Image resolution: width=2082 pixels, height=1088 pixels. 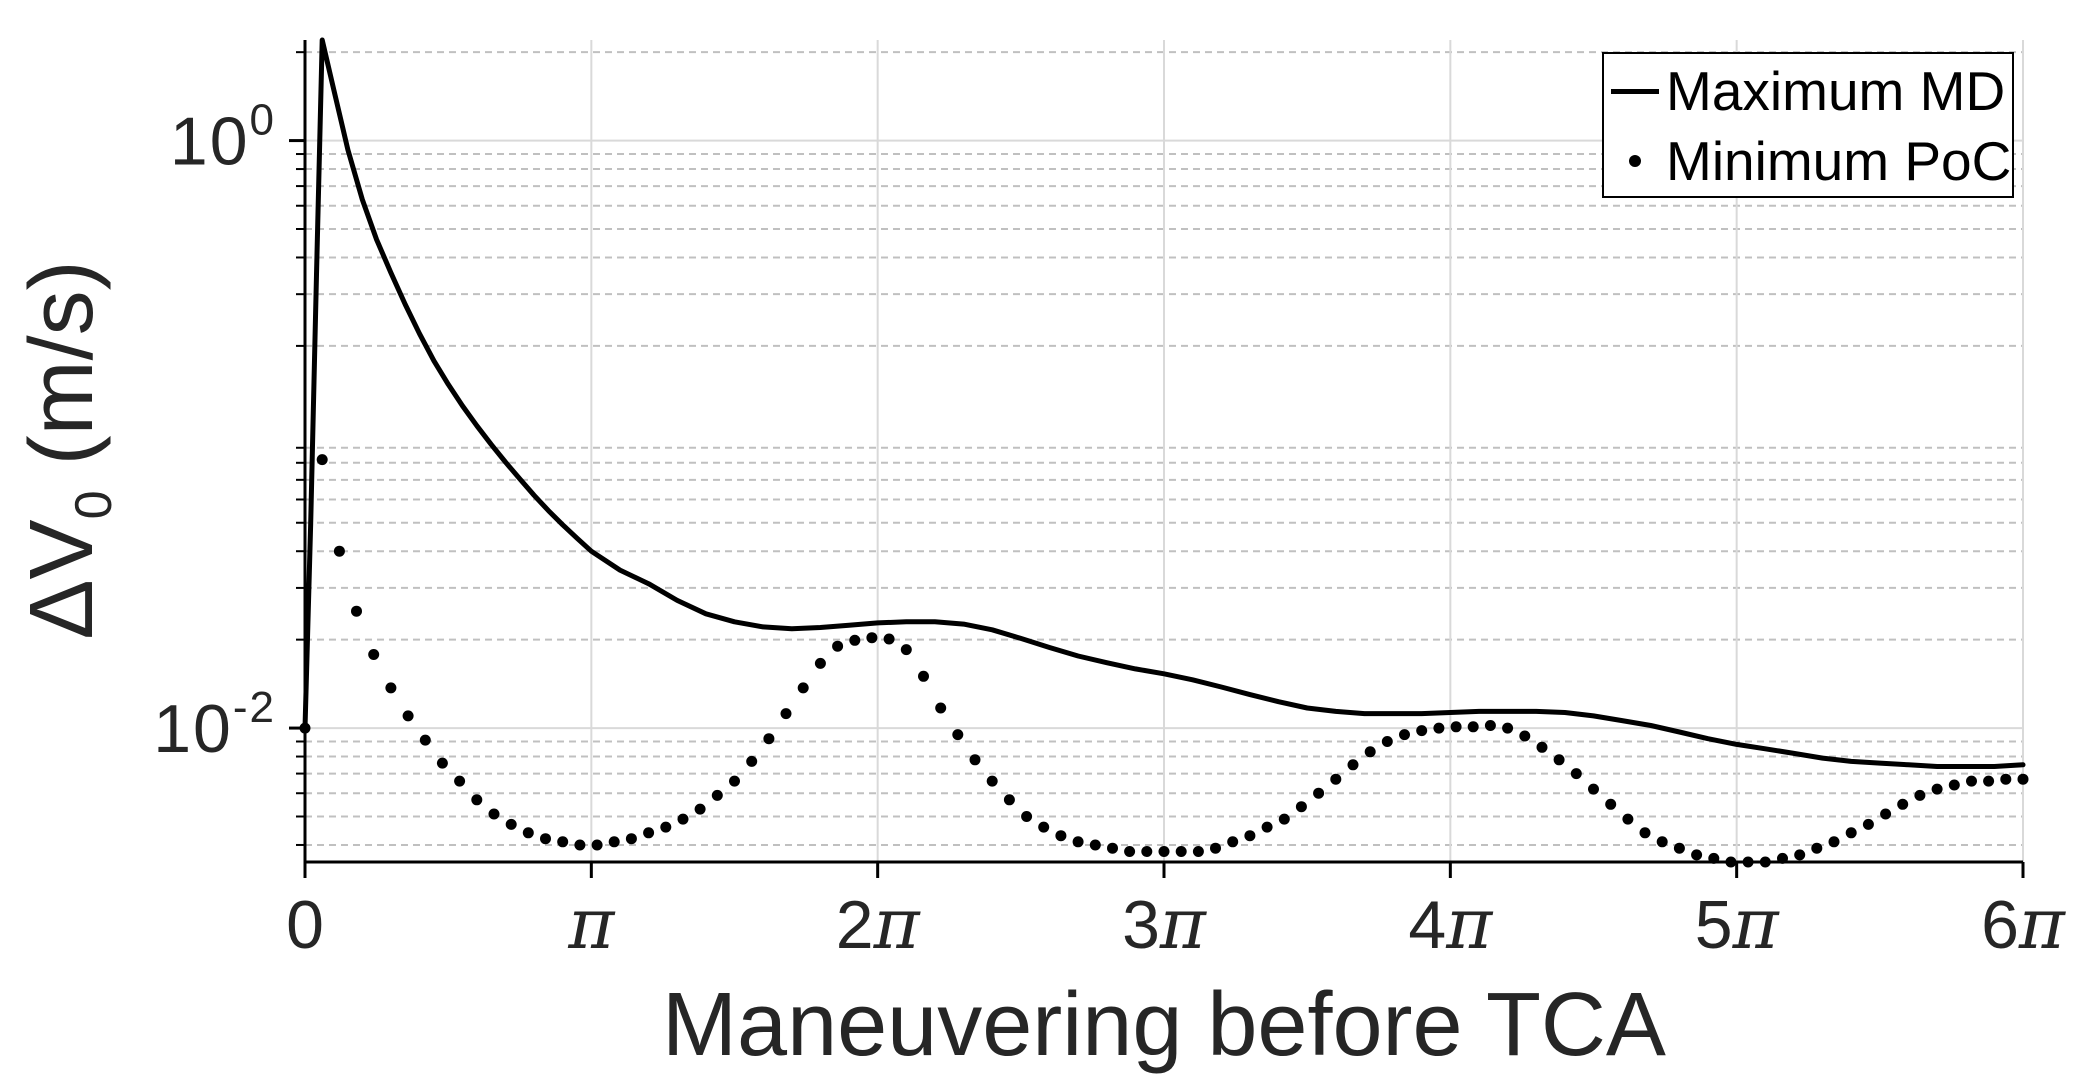 What do you see at coordinates (214, 431) in the screenshot?
I see `y-tick-labels: 10⁰ 10⁻²` at bounding box center [214, 431].